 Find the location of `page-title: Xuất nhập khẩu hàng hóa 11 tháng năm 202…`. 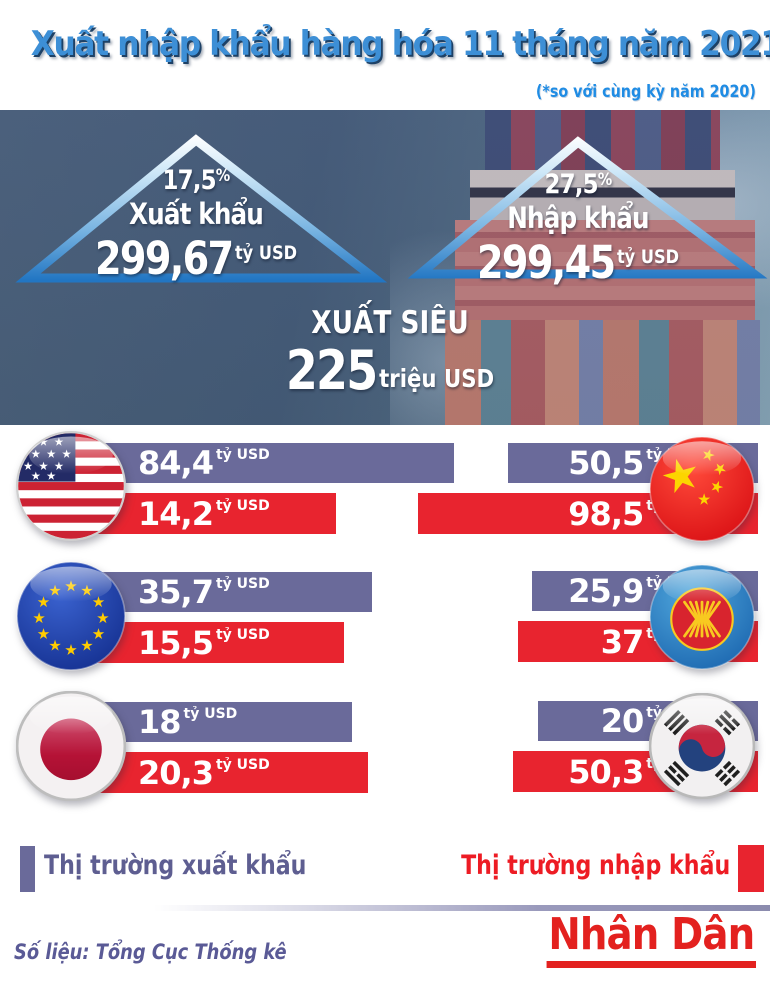

page-title: Xuất nhập khẩu hàng hóa 11 tháng năm 202… is located at coordinates (400, 44).